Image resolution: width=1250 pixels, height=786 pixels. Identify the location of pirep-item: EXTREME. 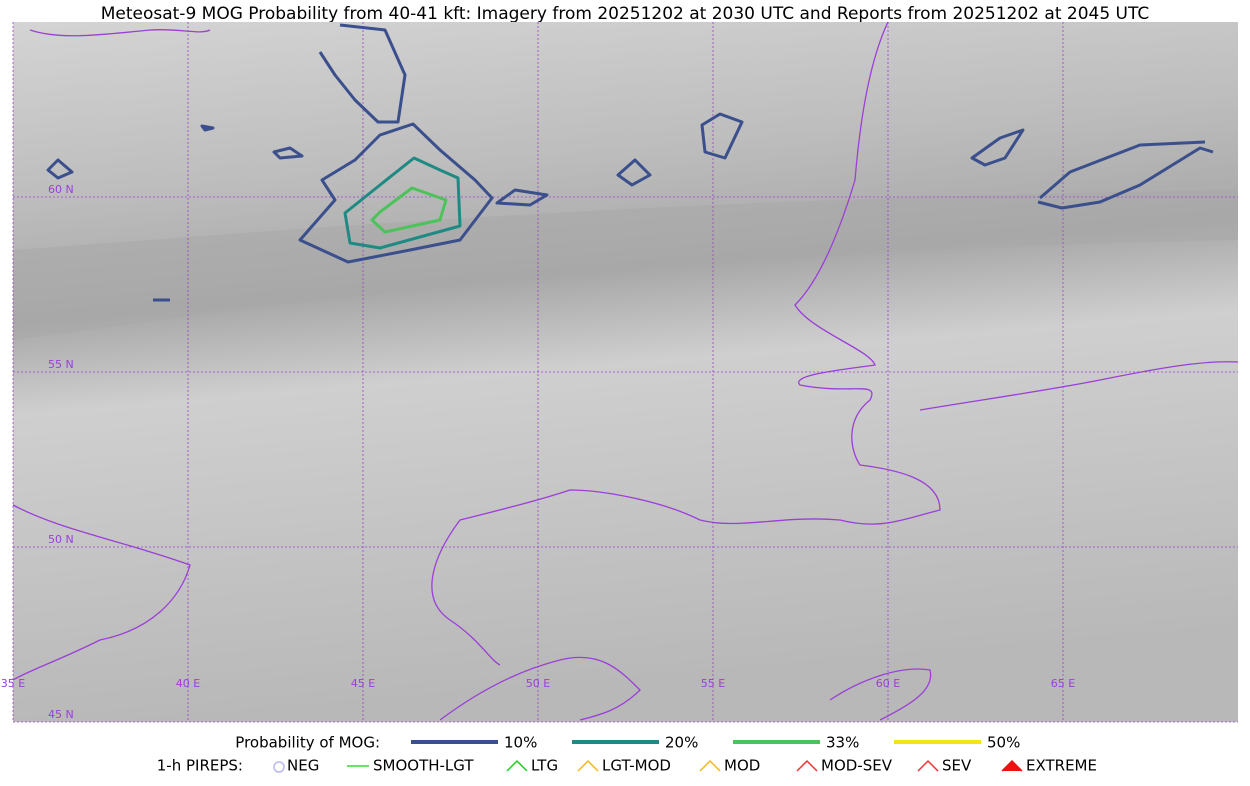
(1061, 766).